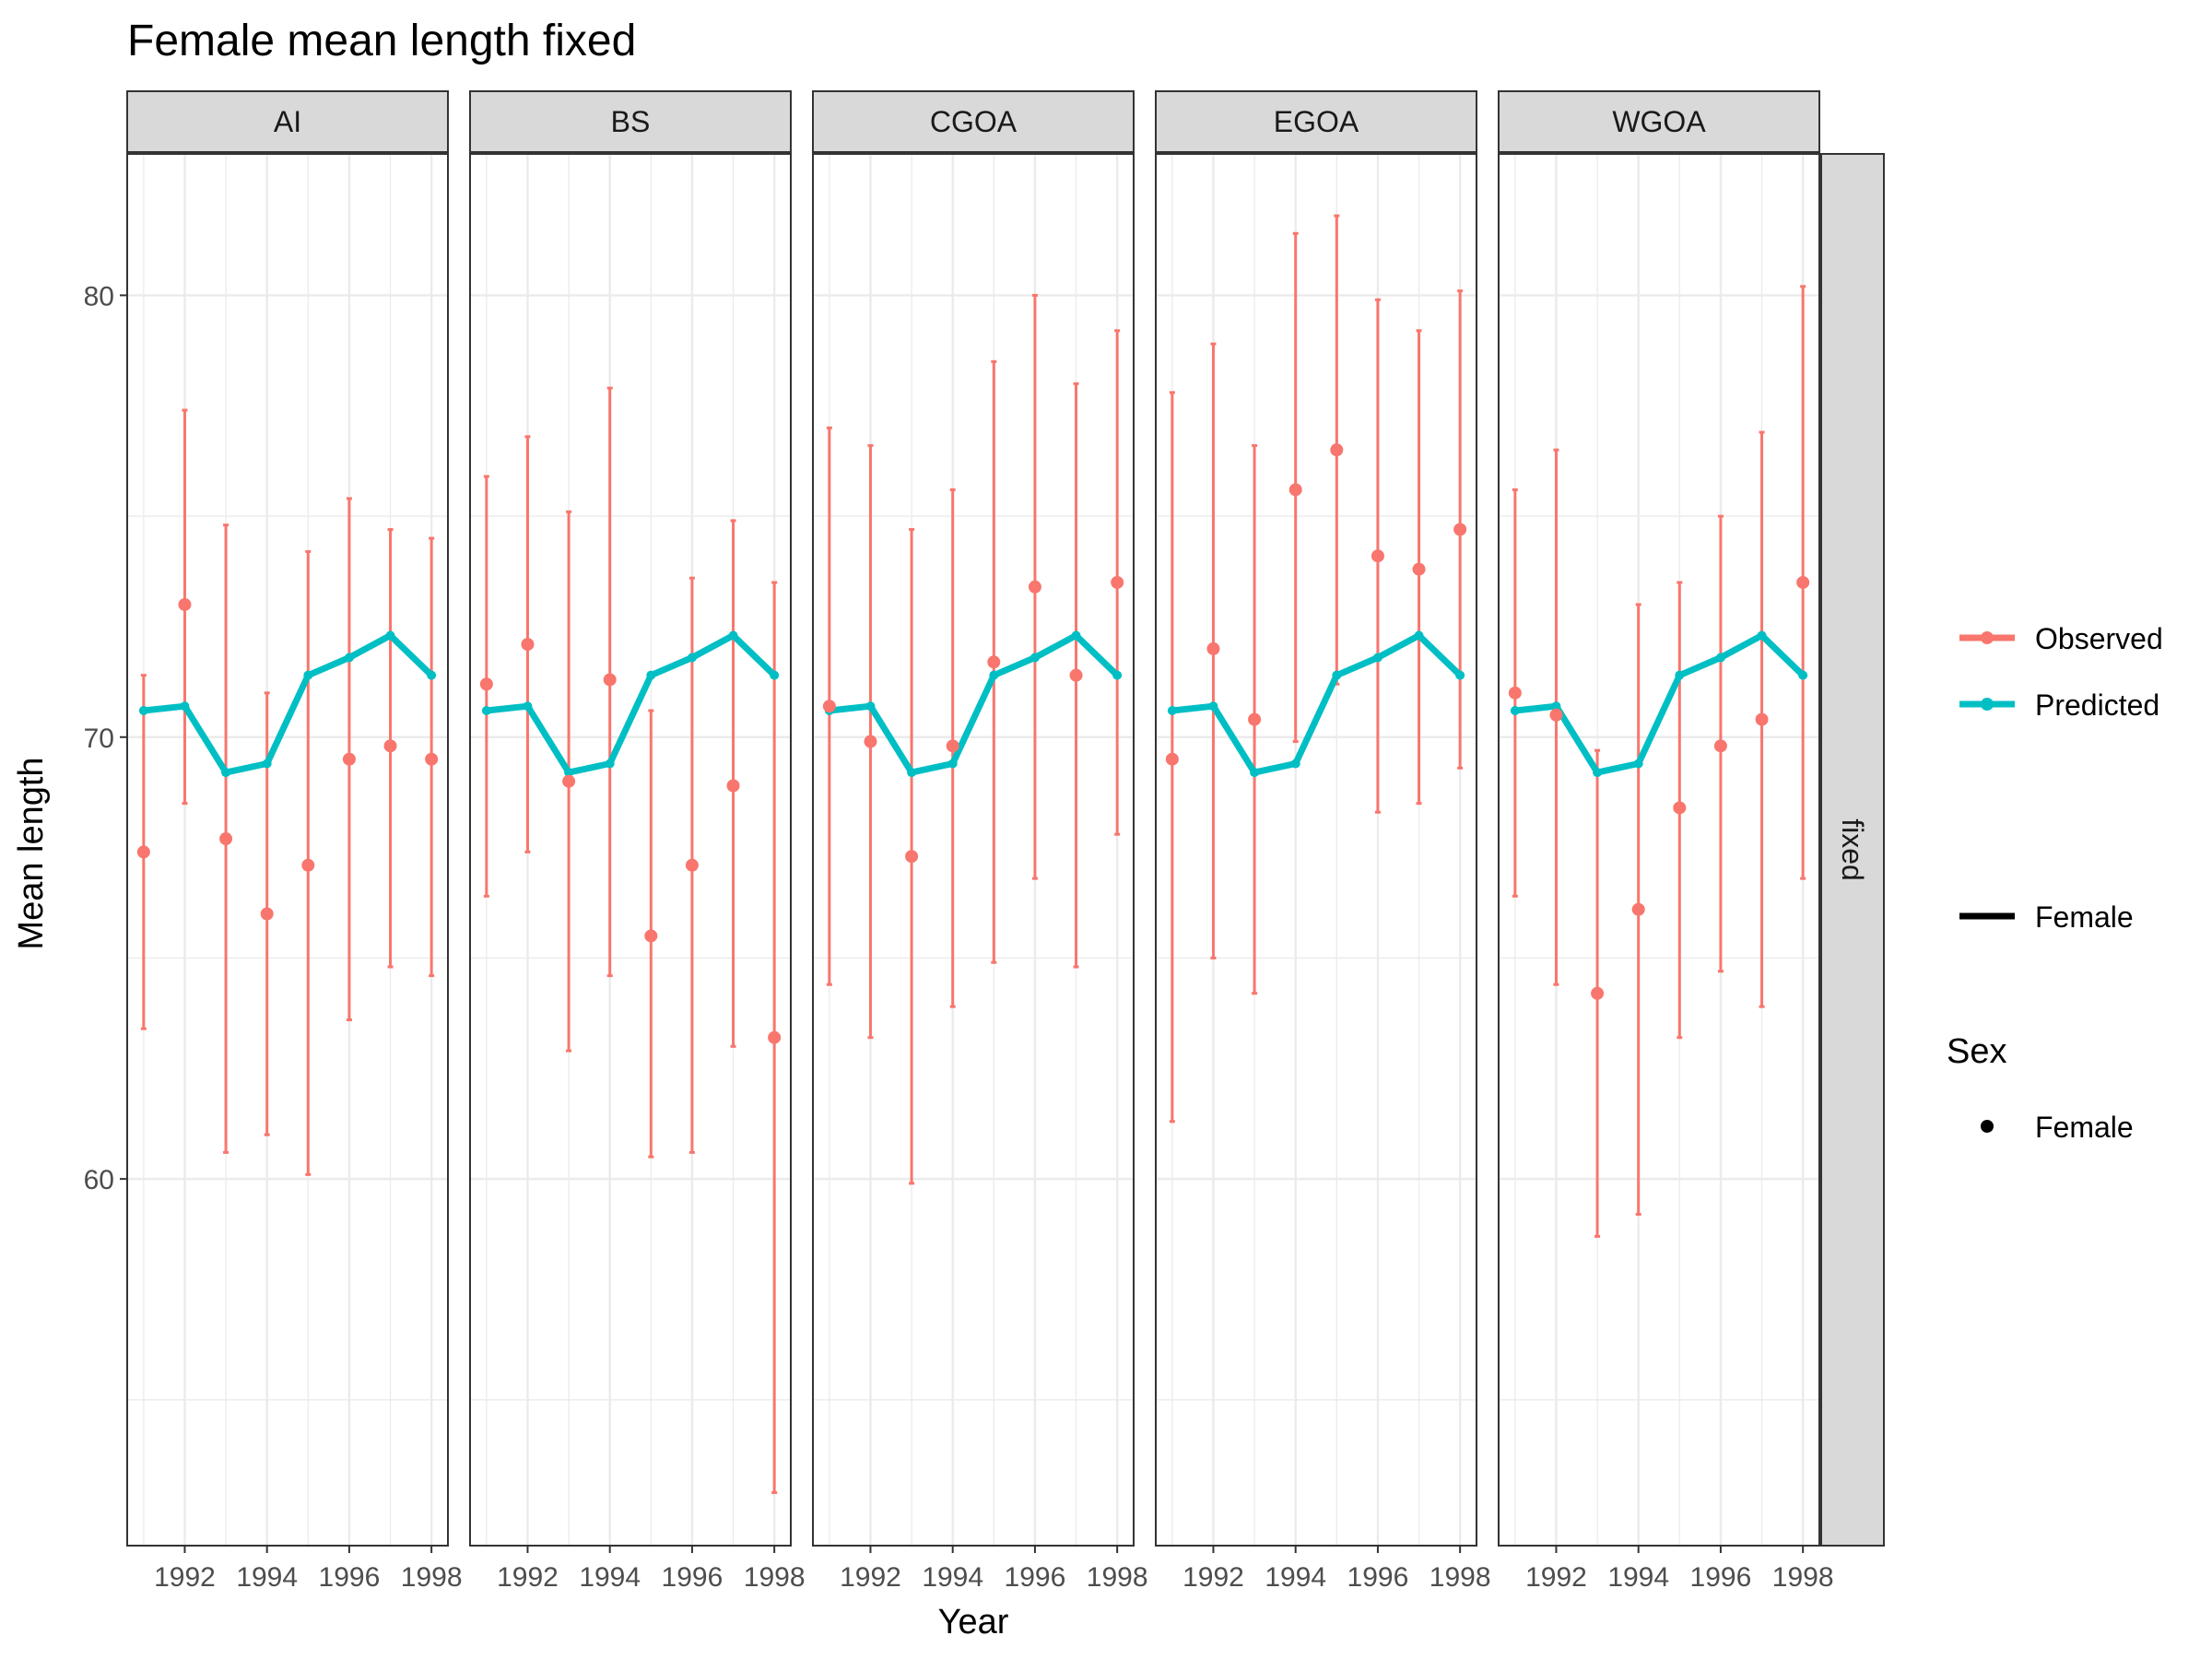 The height and width of the screenshot is (1659, 2212). What do you see at coordinates (287, 121) in the screenshot?
I see `facet-strip-label: AI` at bounding box center [287, 121].